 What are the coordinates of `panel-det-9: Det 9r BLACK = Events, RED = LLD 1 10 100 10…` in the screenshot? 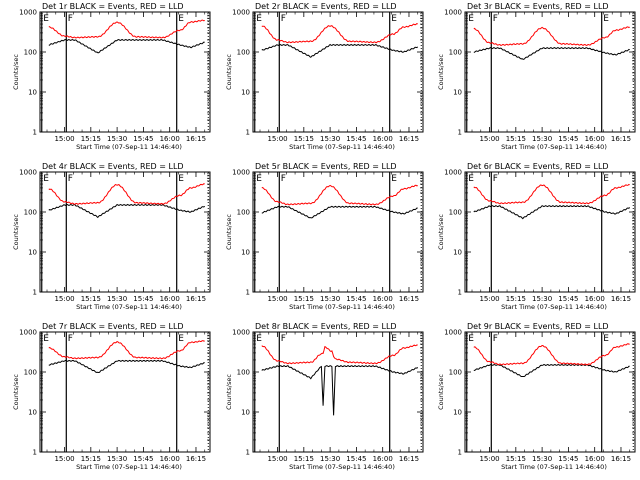 It's located at (536, 396).